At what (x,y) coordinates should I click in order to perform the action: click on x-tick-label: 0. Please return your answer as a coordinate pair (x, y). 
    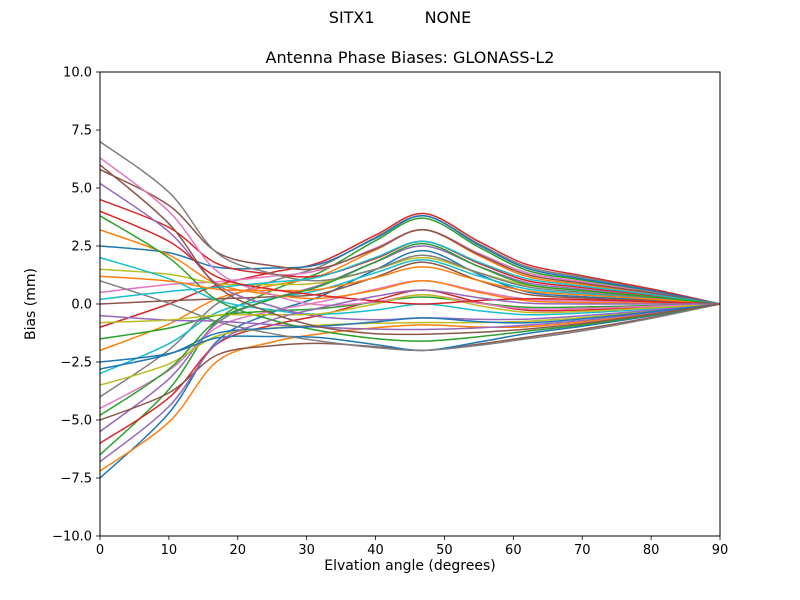
    Looking at the image, I should click on (100, 550).